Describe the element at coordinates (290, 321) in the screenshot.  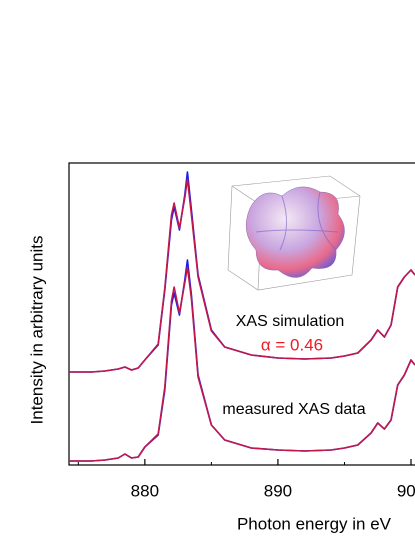
I see `annotation: XAS simulation` at that location.